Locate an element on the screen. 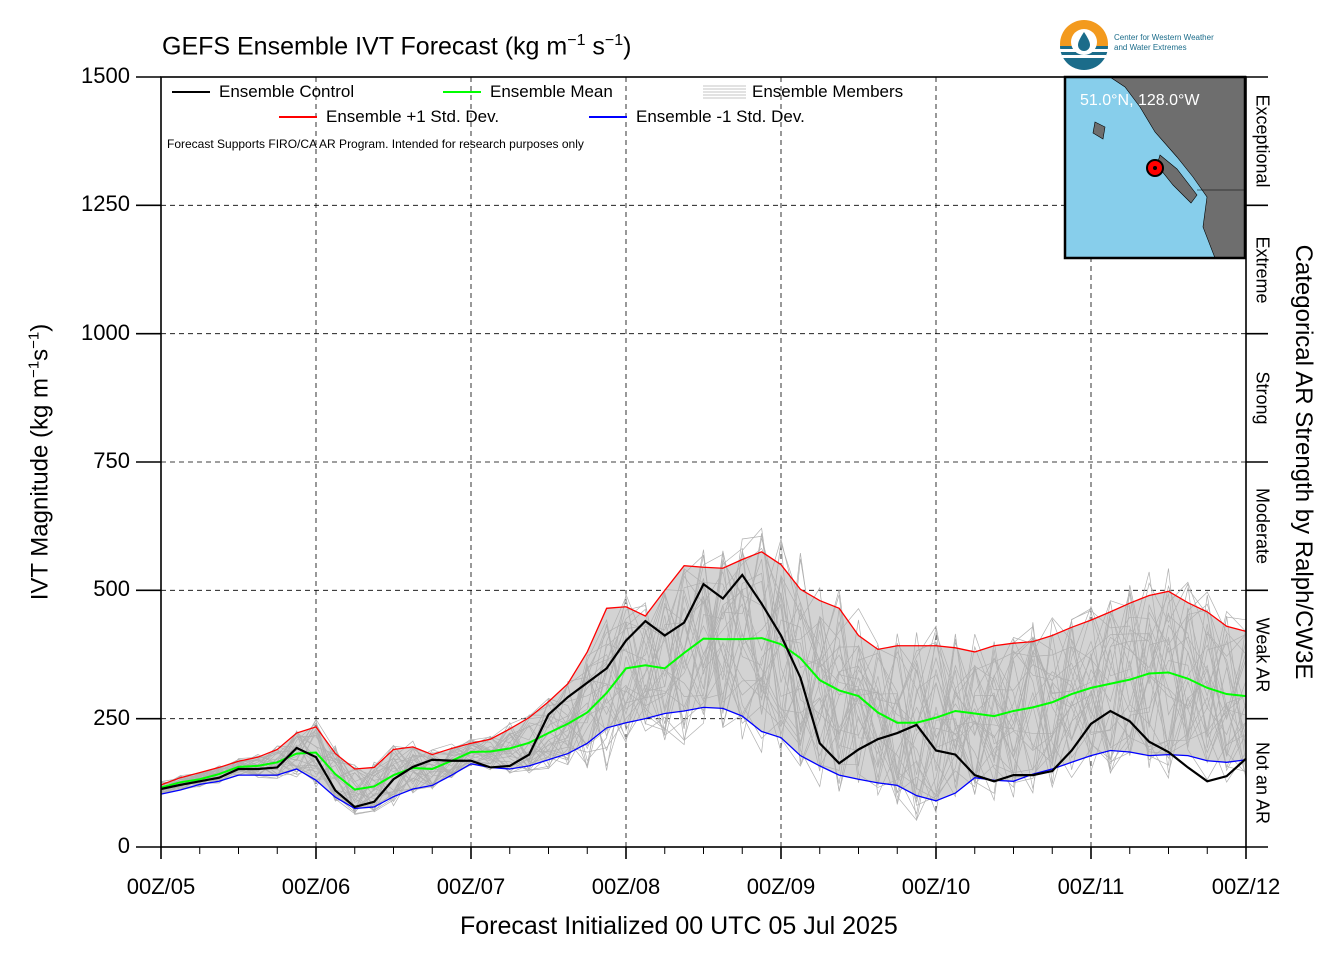 The image size is (1336, 962). y-tick-label: 750 is located at coordinates (111, 460).